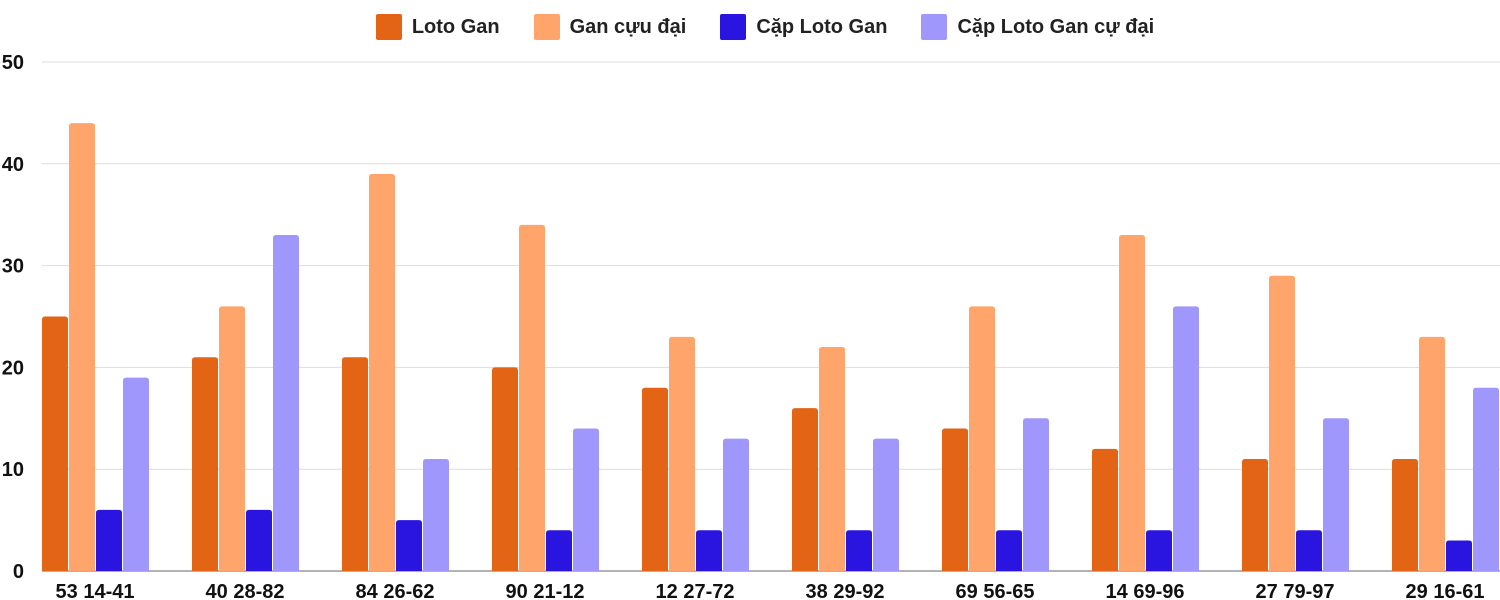 The image size is (1500, 600). I want to click on y-tick-label: 50, so click(13, 63).